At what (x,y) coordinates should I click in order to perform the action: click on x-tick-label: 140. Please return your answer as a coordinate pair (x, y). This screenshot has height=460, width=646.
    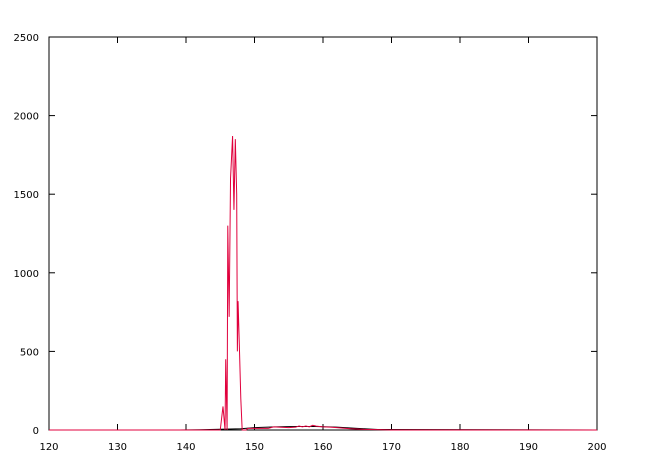
    Looking at the image, I should click on (185, 447).